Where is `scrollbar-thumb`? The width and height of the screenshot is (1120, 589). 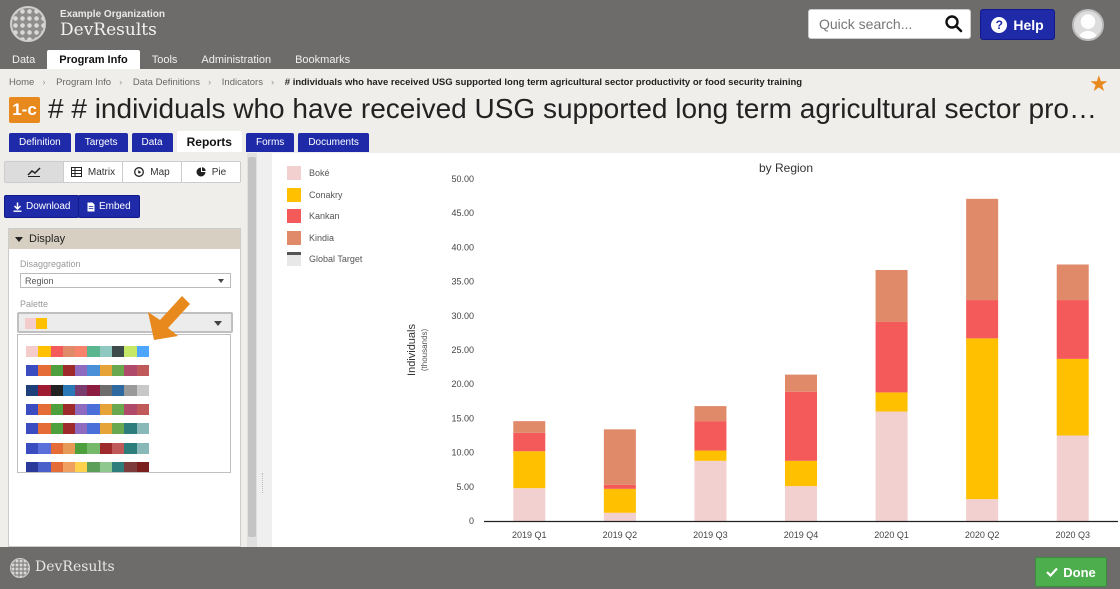 scrollbar-thumb is located at coordinates (252, 347).